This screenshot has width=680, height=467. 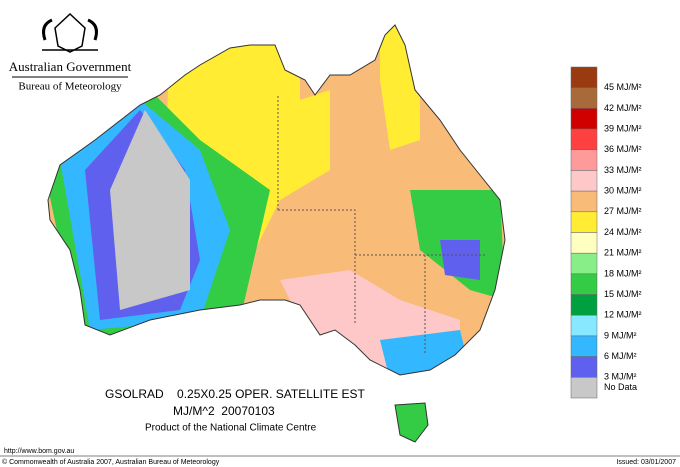 What do you see at coordinates (623, 232) in the screenshot?
I see `legend-label: 24 MJ/M²` at bounding box center [623, 232].